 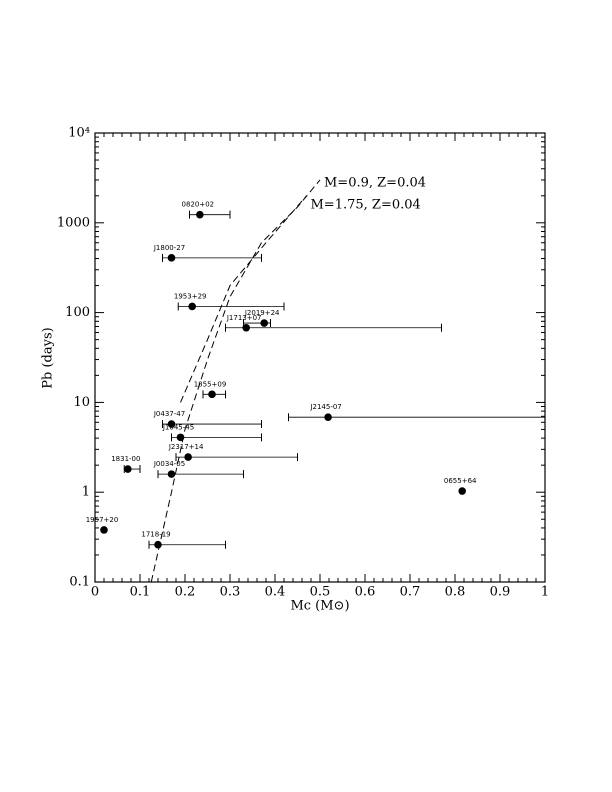 I want to click on x-tick-label: 1, so click(x=545, y=592).